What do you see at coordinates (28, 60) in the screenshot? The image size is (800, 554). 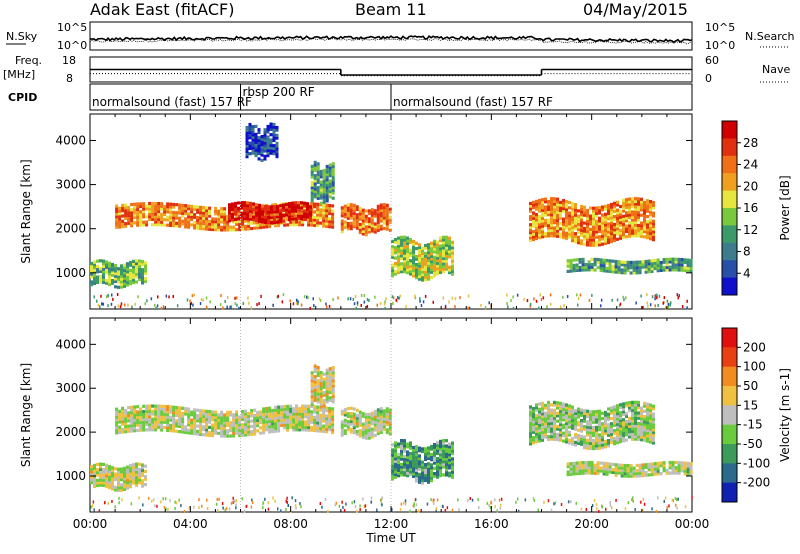 I see `freq-label-1: Freq.` at bounding box center [28, 60].